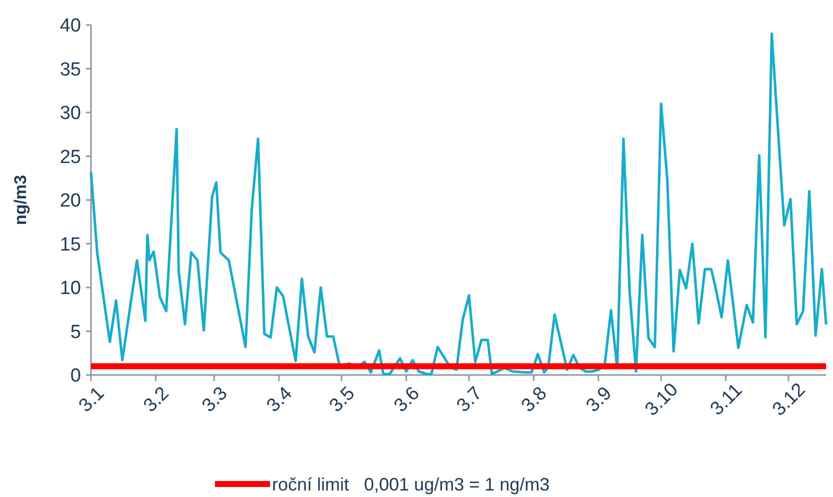 This screenshot has width=833, height=497. Describe the element at coordinates (789, 399) in the screenshot. I see `x-tick-label: 3.12` at that location.